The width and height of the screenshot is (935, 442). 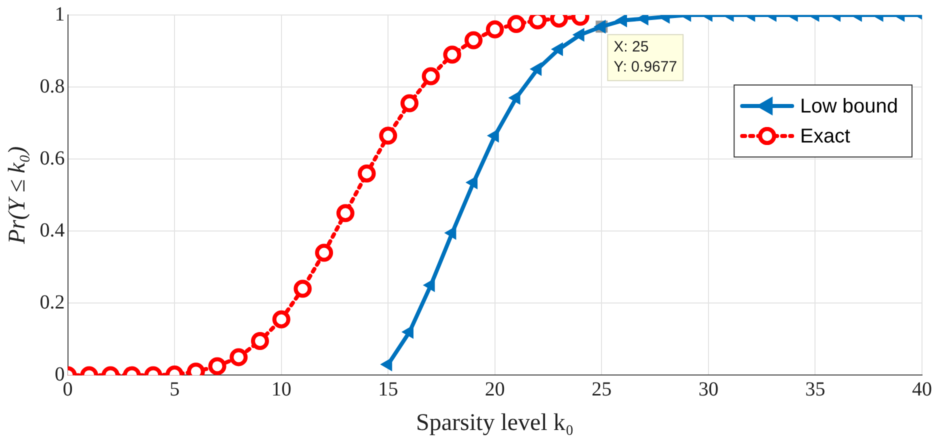 What do you see at coordinates (815, 389) in the screenshot?
I see `x-tick-label: 35` at bounding box center [815, 389].